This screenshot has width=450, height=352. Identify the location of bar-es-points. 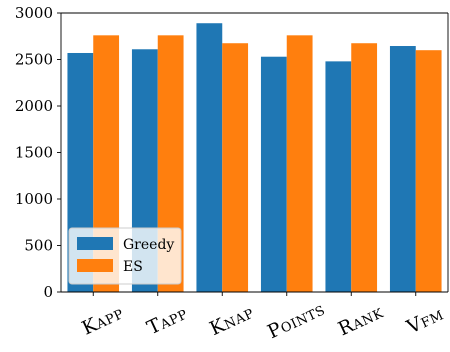
(299, 163).